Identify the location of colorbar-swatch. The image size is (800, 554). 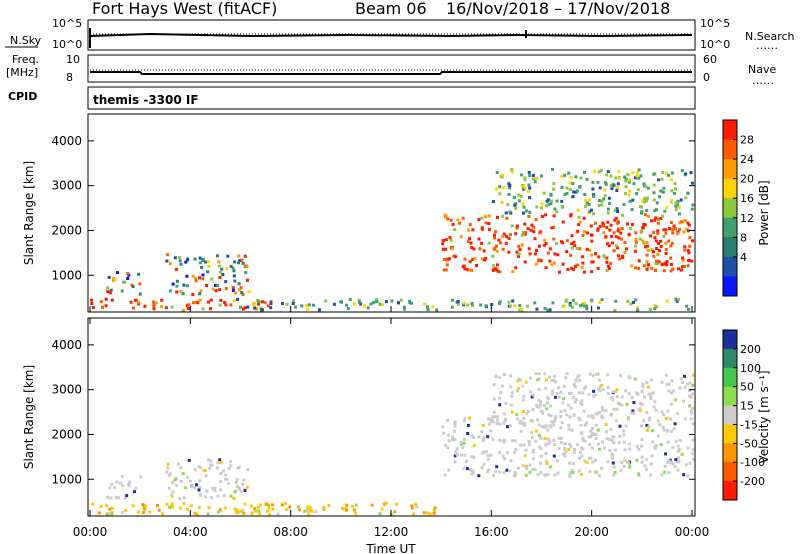
(730, 130).